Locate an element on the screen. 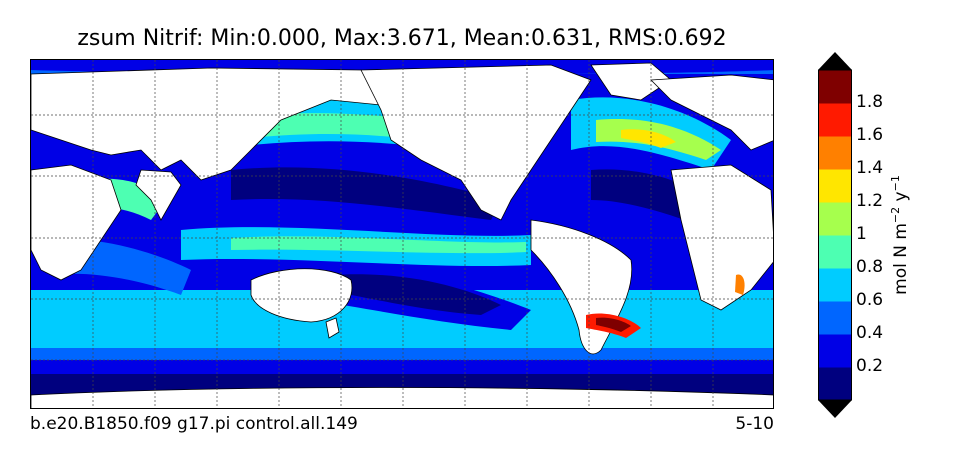  colorbar-label-exp2: −1 is located at coordinates (896, 183).